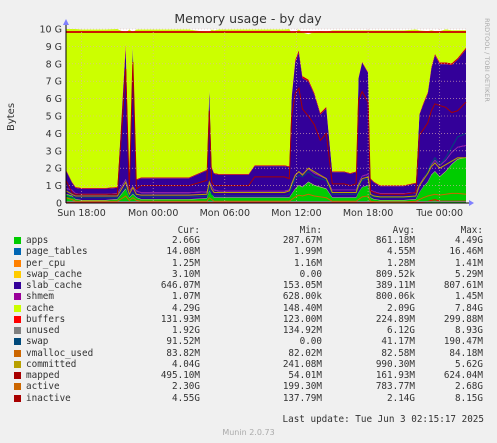 The width and height of the screenshot is (497, 443). I want to click on legend-min: 137.79M, so click(302, 398).